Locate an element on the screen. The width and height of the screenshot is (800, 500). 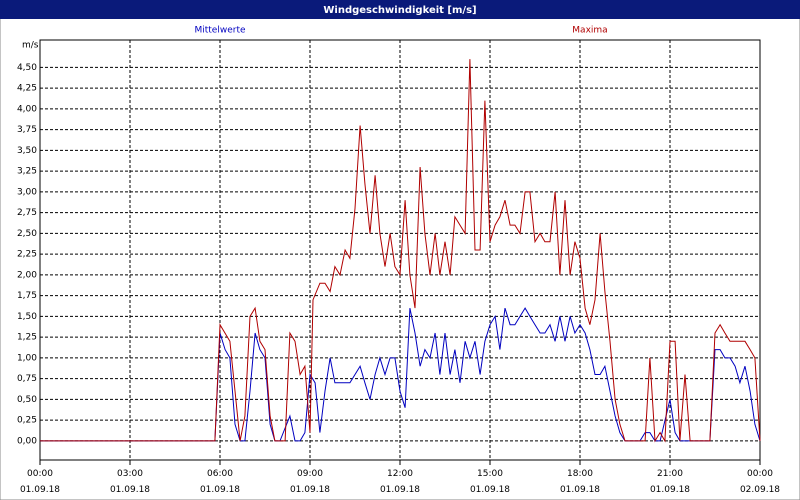
y-tick-label: 2,50 is located at coordinates (27, 234).